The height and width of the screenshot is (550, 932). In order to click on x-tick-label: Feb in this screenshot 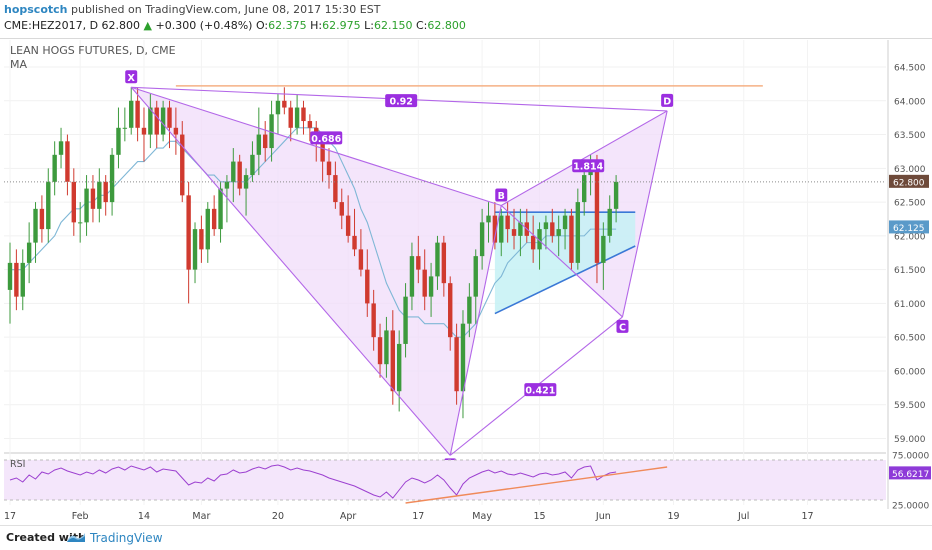, I will do `click(80, 516)`.